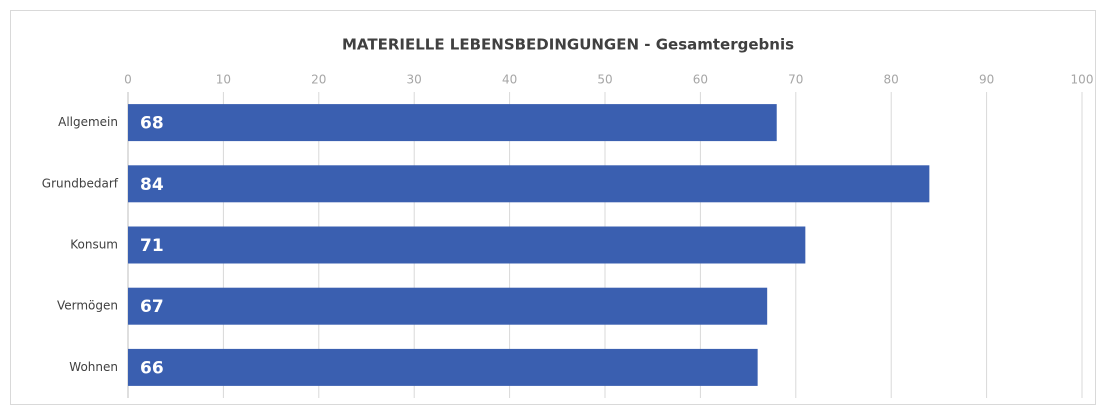  I want to click on y-tick-label: Allgemein, so click(88, 122).